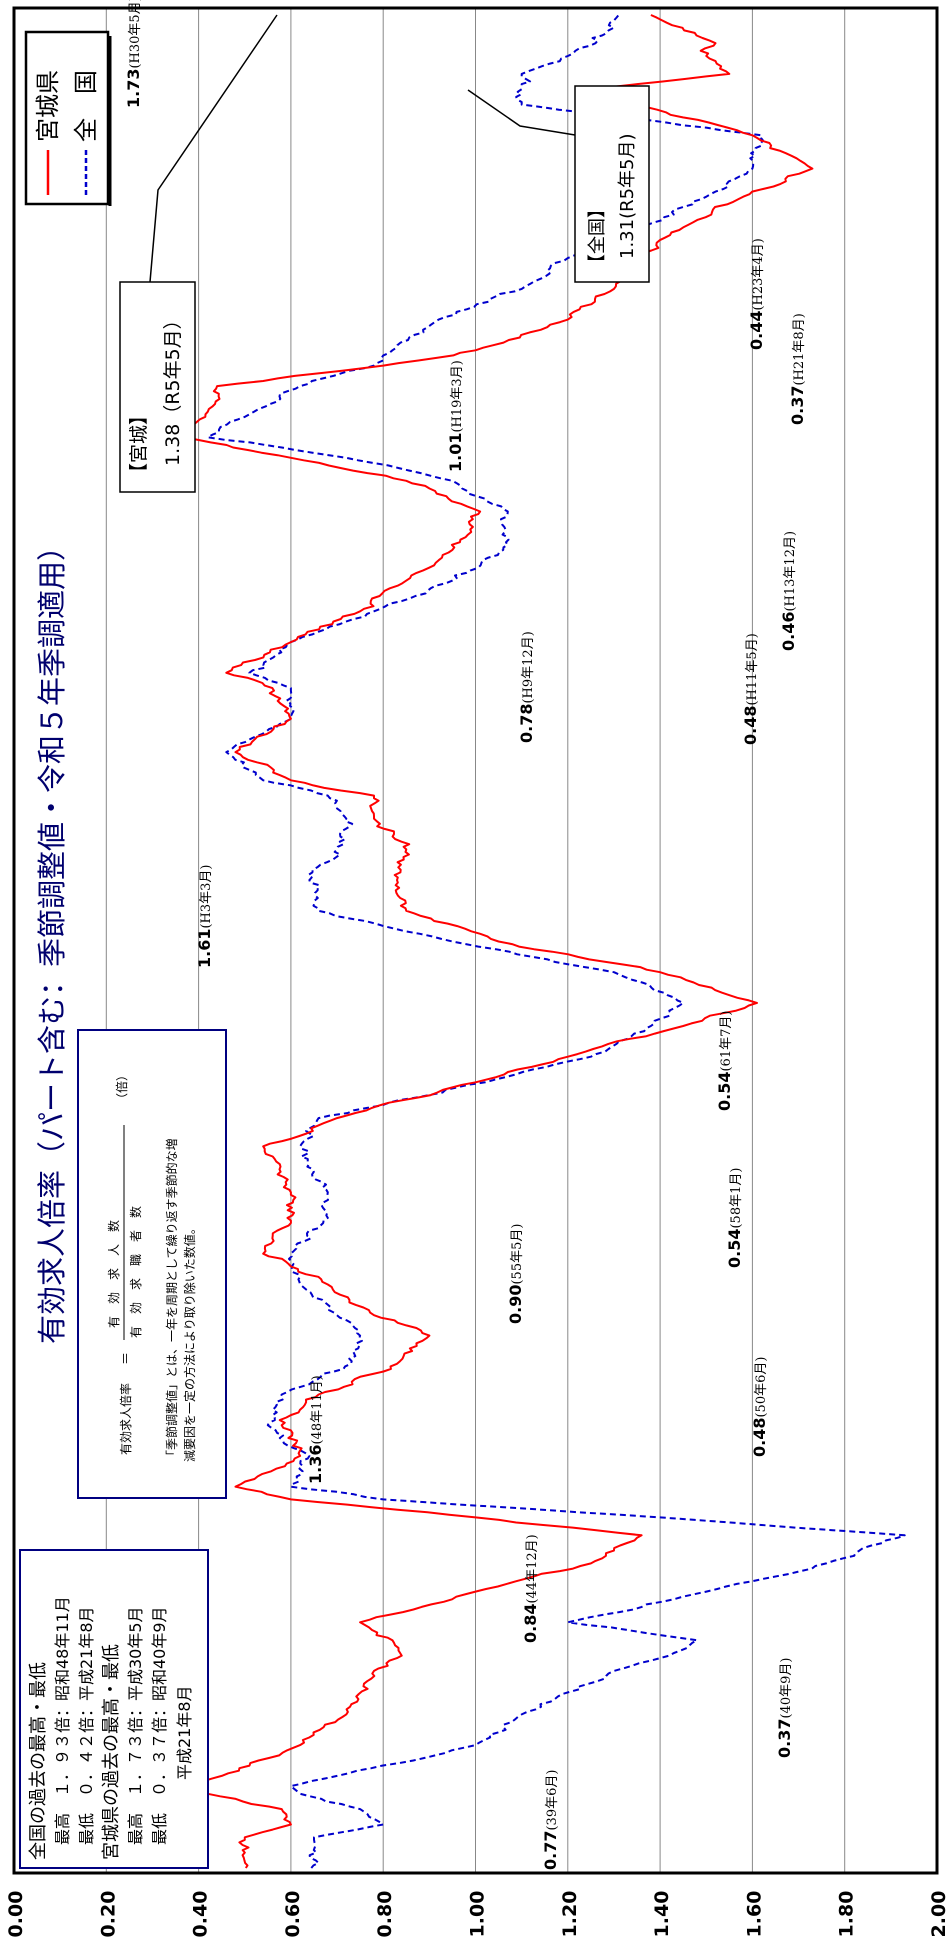  Describe the element at coordinates (726, 1041) in the screenshot. I see `data-label-date: (61年7月)` at that location.